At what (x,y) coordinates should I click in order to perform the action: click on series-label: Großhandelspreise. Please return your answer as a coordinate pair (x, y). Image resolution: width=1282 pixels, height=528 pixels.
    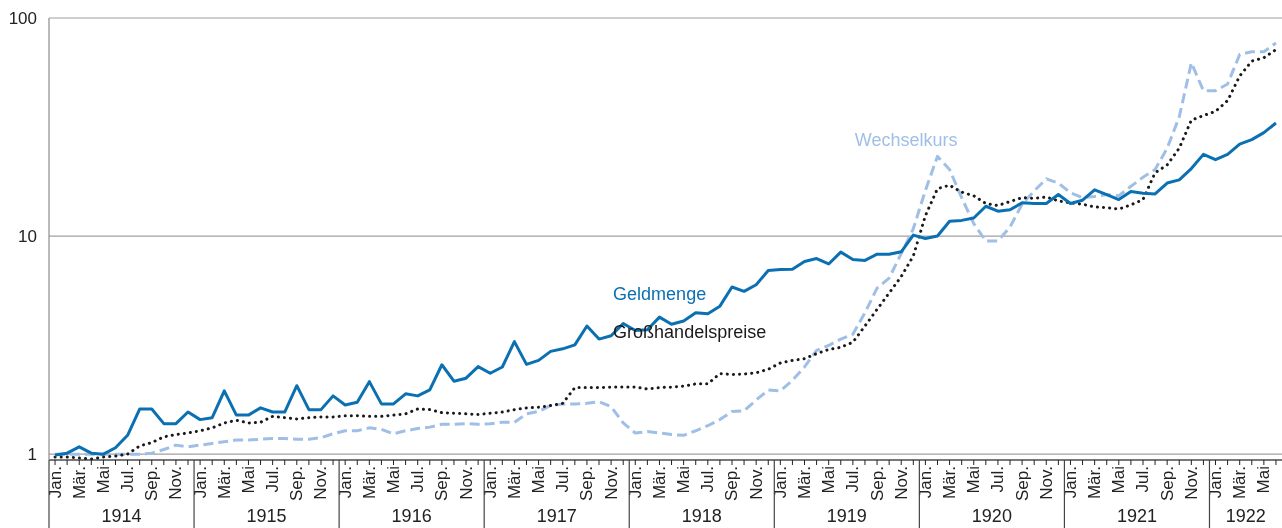
    Looking at the image, I should click on (690, 332).